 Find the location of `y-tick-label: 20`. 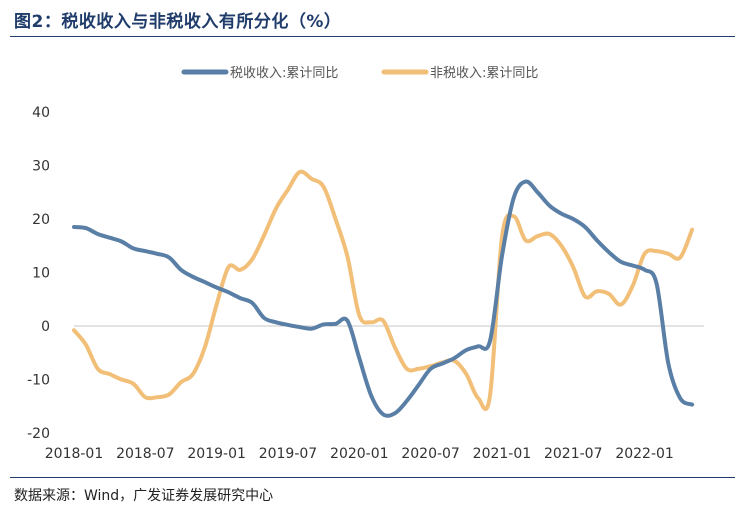

y-tick-label: 20 is located at coordinates (41, 220).